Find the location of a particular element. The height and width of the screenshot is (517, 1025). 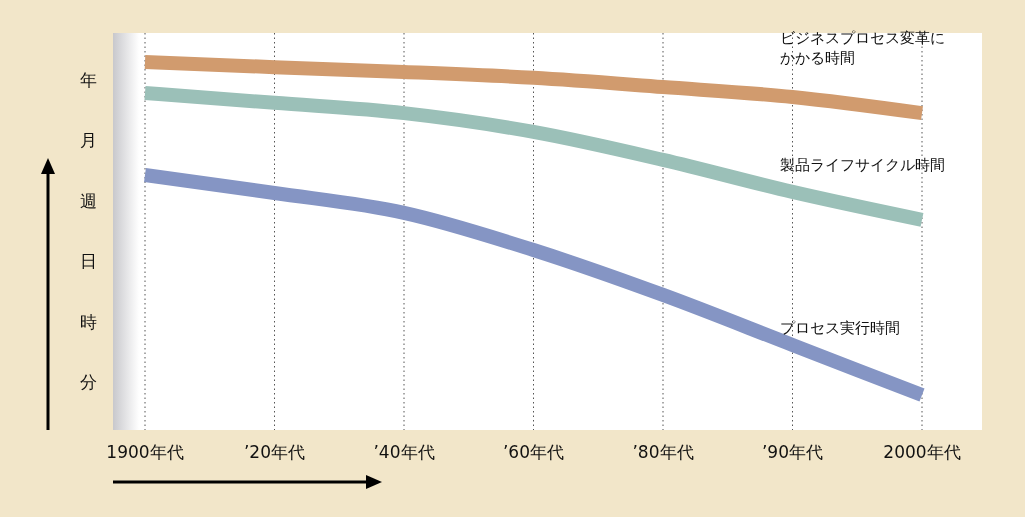

x-tick-label: ’80年代 is located at coordinates (663, 452).